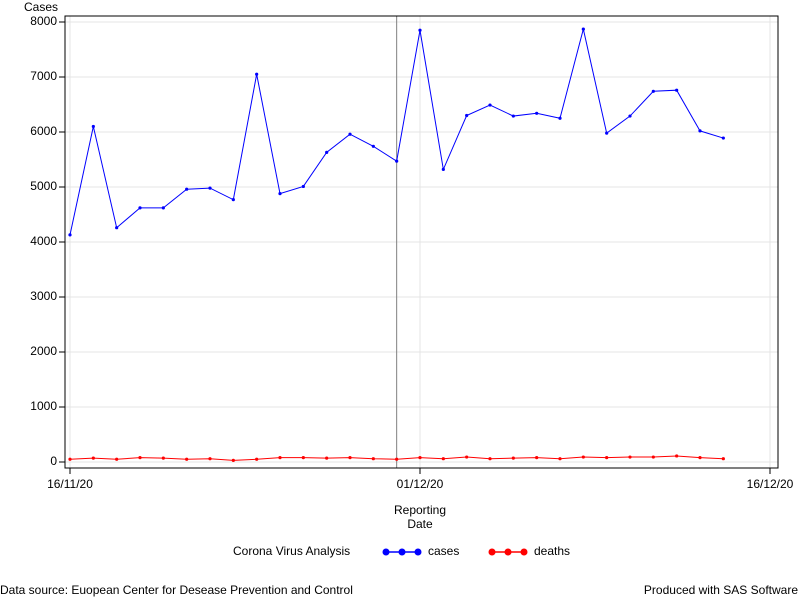 The image size is (800, 600). Describe the element at coordinates (43, 131) in the screenshot. I see `y-tick-label: 6000` at that location.